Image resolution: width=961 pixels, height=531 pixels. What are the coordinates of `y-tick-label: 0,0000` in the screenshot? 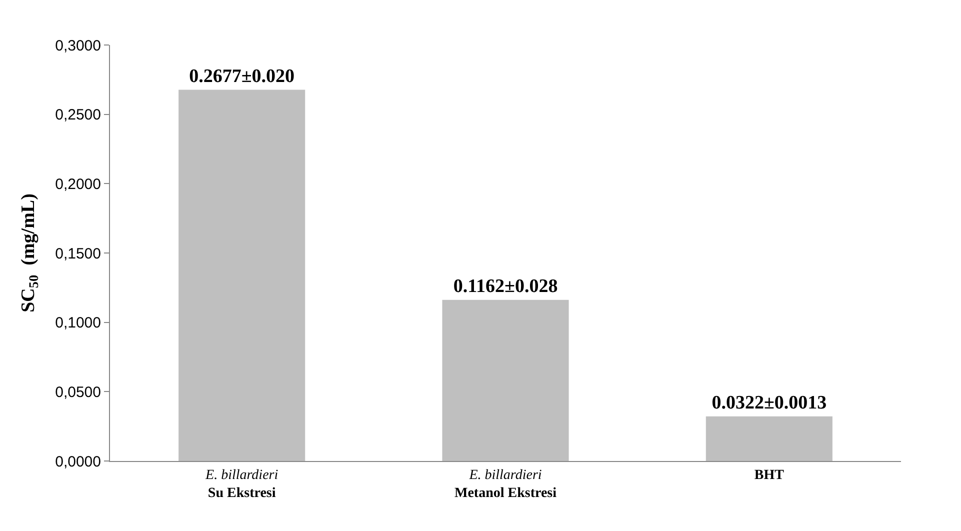 It's located at (78, 461).